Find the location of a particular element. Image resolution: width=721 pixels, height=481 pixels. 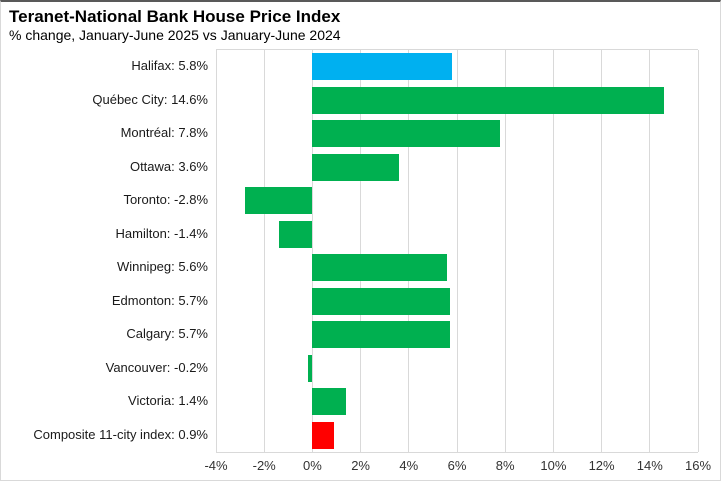

bar-halifax is located at coordinates (382, 67).